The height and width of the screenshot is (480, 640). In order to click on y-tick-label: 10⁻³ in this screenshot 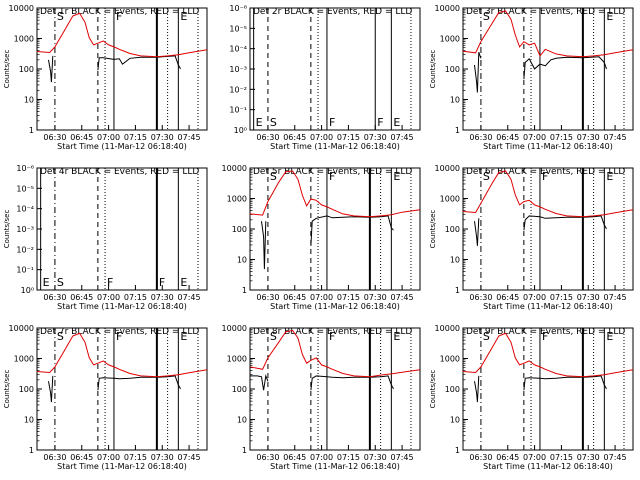, I will do `click(25, 229)`.